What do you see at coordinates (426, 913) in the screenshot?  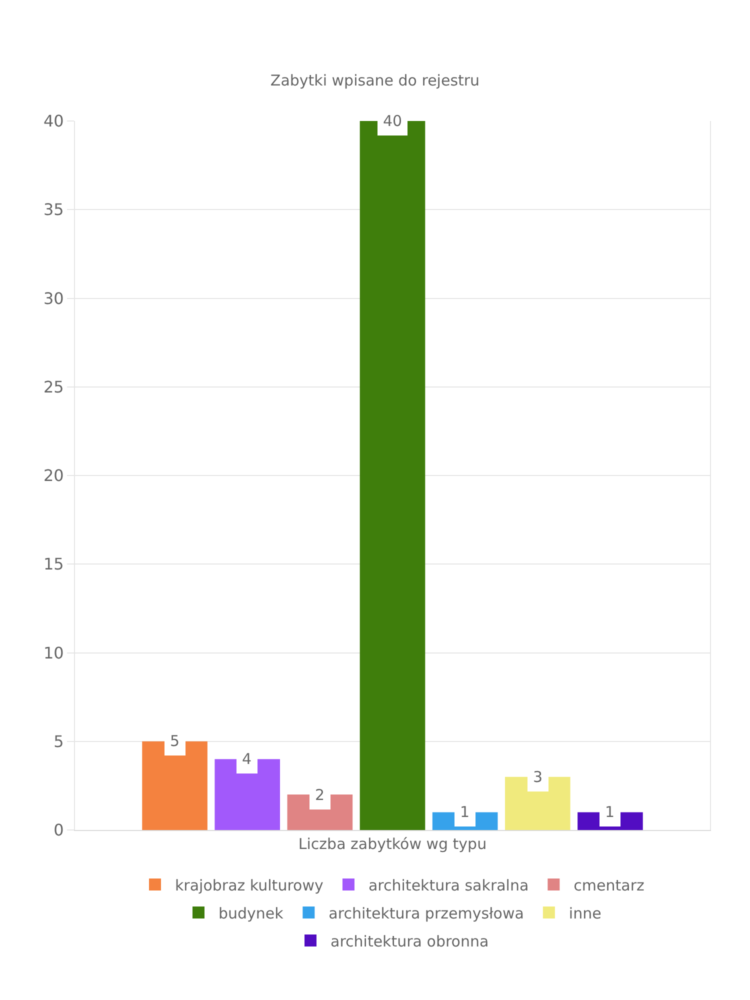 I see `legend-label: architektura przemysłowa` at bounding box center [426, 913].